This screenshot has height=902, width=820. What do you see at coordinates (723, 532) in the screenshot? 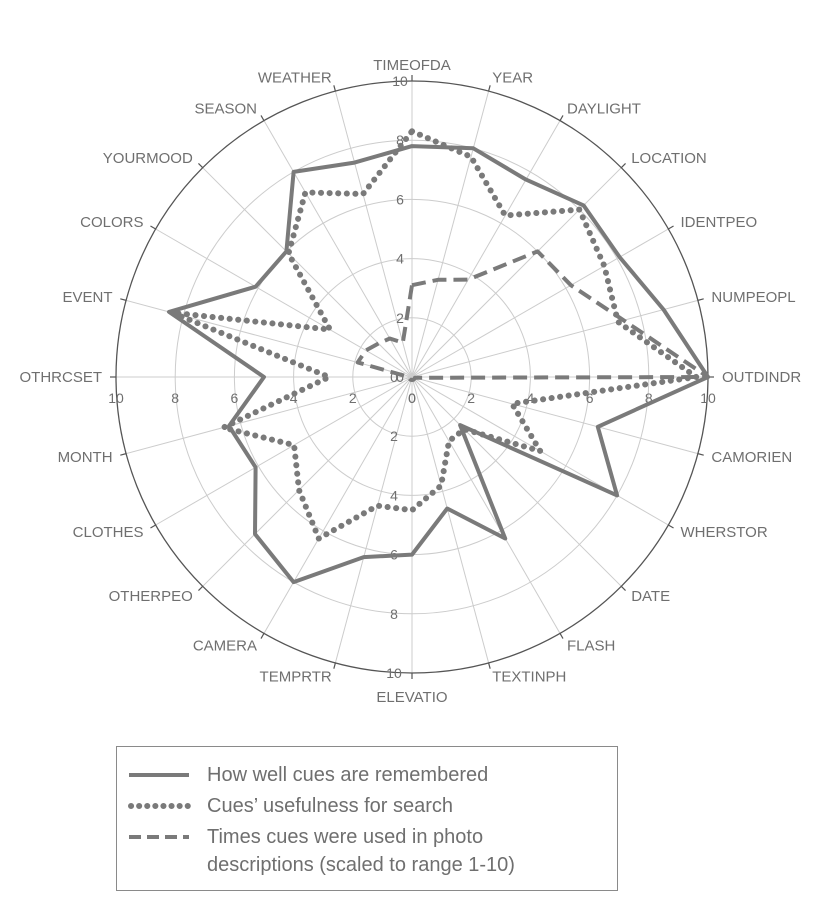
I see `category-label: WHERSTOR` at bounding box center [723, 532].